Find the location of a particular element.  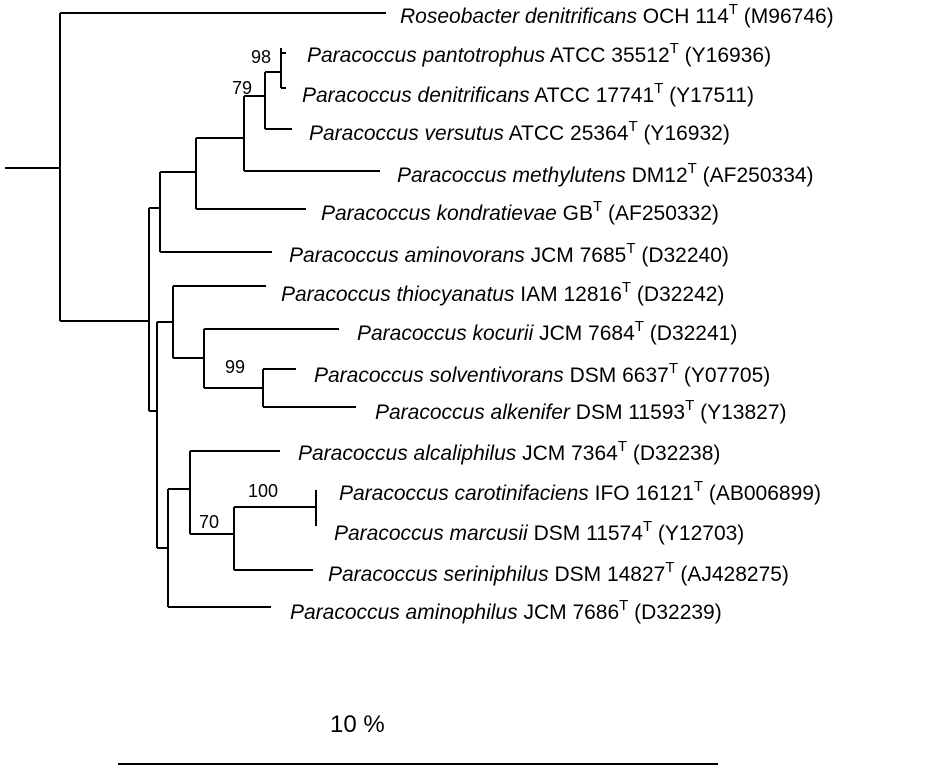

bootstrap-value: 100 is located at coordinates (263, 491).